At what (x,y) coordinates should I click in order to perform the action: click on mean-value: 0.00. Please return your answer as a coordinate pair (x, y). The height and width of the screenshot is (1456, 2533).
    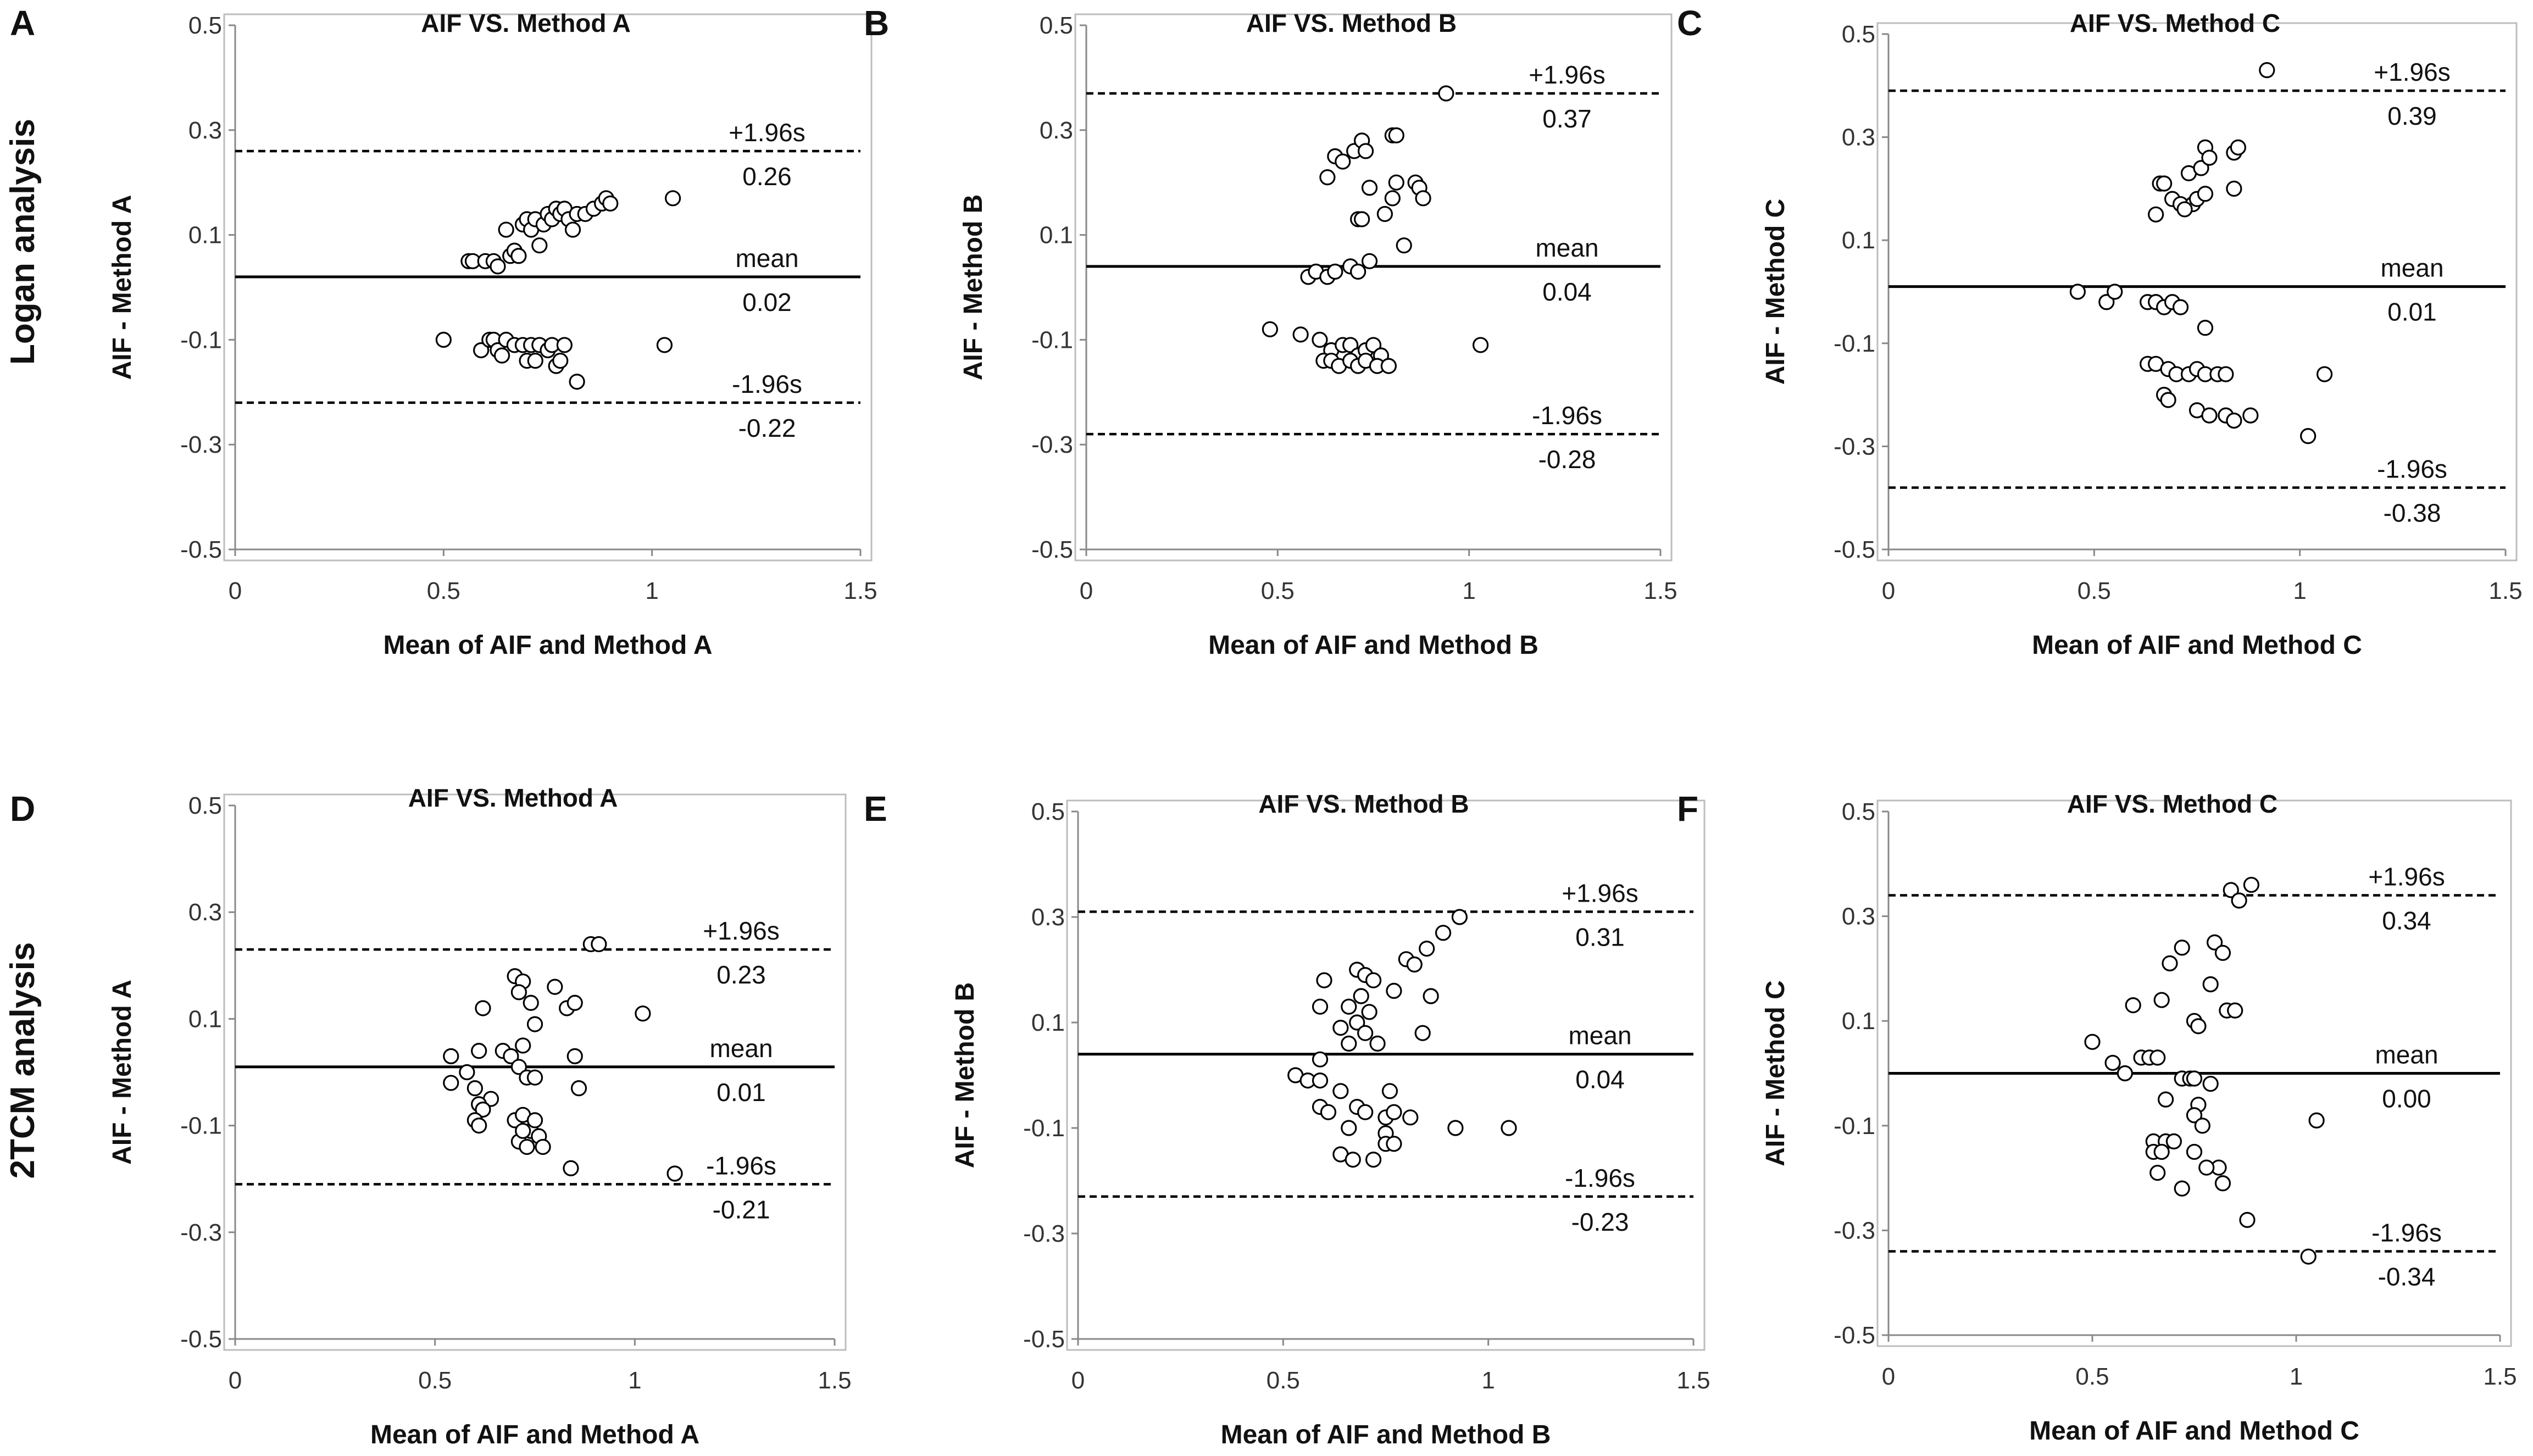
    Looking at the image, I should click on (2406, 1099).